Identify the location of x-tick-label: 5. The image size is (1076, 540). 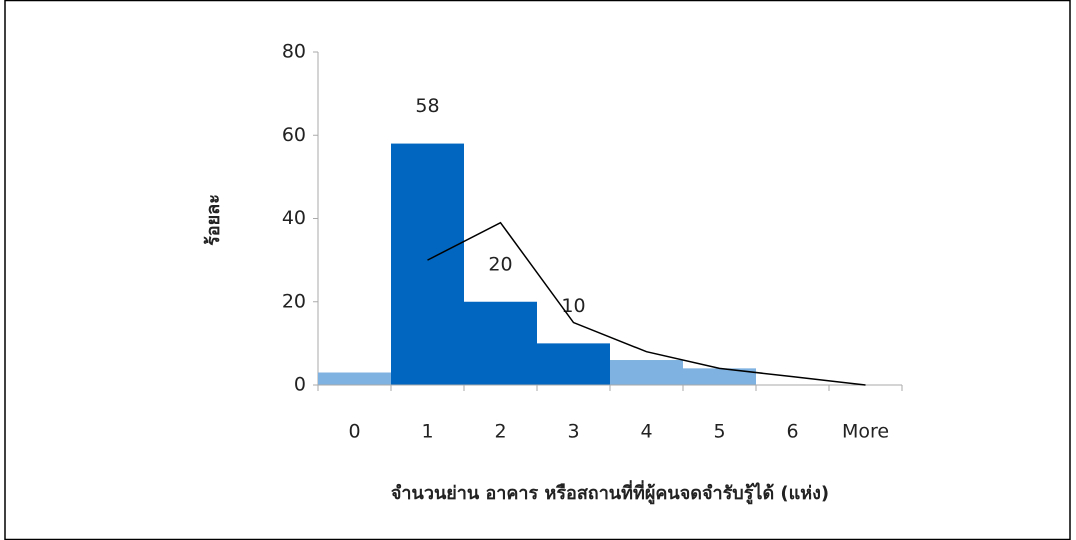
(719, 432).